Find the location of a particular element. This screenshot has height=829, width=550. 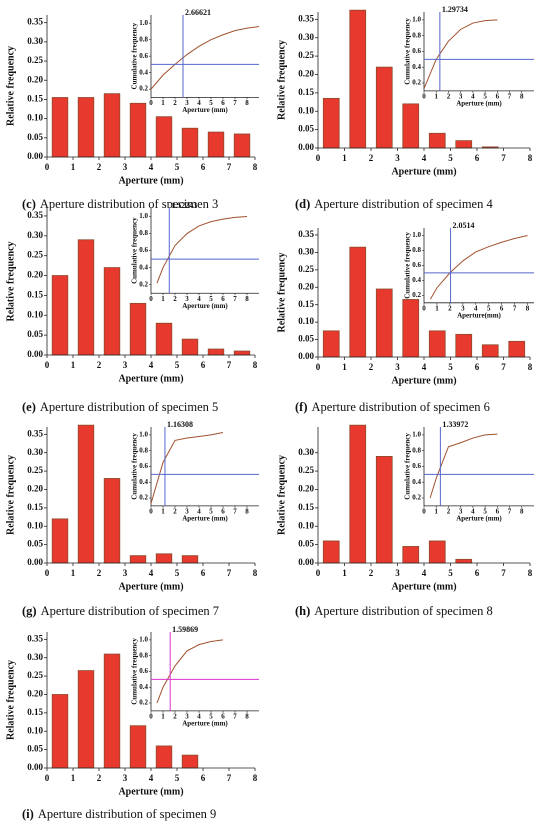

inset-x-tick-label: 5 is located at coordinates (489, 308).